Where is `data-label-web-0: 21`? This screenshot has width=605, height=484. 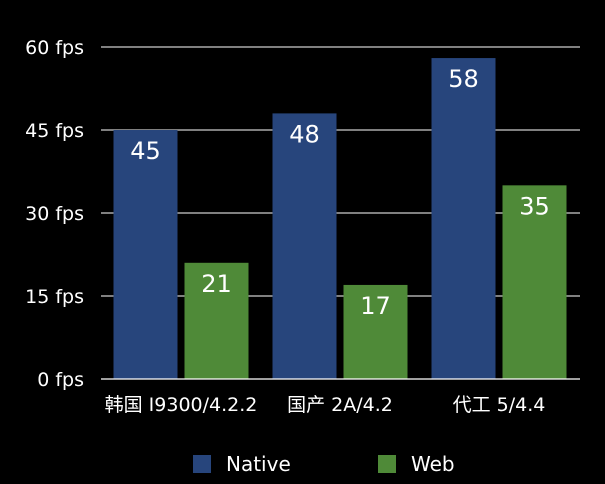
data-label-web-0: 21 is located at coordinates (216, 284).